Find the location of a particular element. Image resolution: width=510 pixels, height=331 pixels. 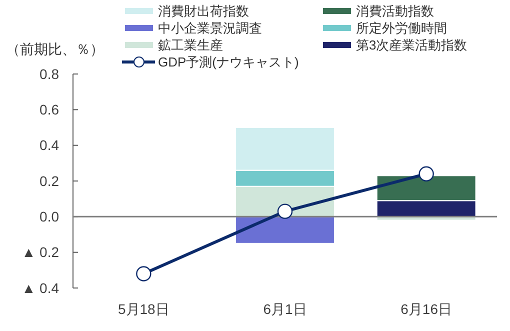

y-axis-title: （前期比、％） is located at coordinates (55, 49).